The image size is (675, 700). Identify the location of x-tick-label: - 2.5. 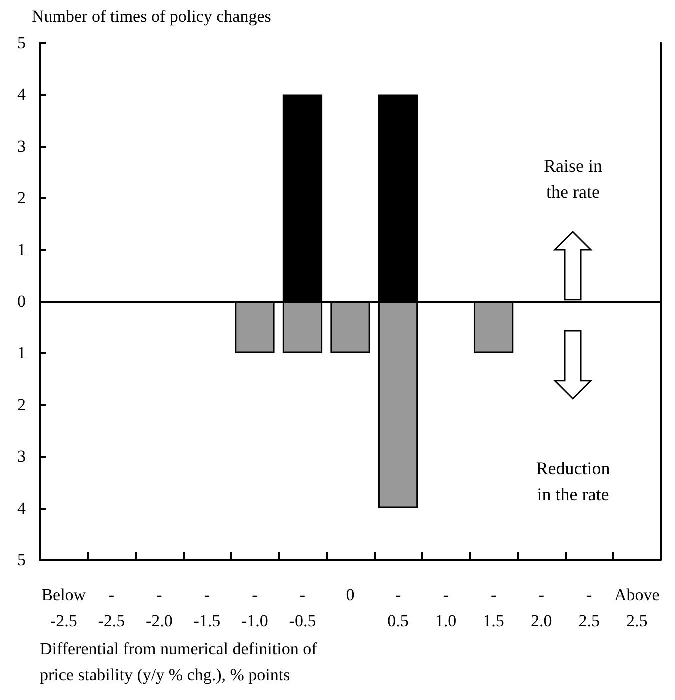
(589, 608).